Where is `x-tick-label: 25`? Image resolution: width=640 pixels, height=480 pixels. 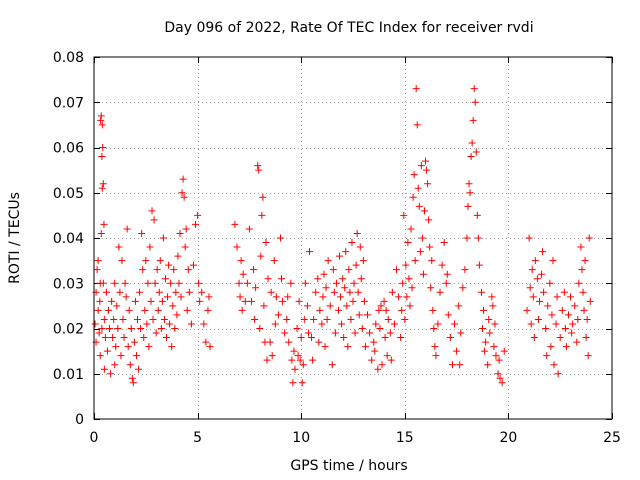 x-tick-label: 25 is located at coordinates (612, 438).